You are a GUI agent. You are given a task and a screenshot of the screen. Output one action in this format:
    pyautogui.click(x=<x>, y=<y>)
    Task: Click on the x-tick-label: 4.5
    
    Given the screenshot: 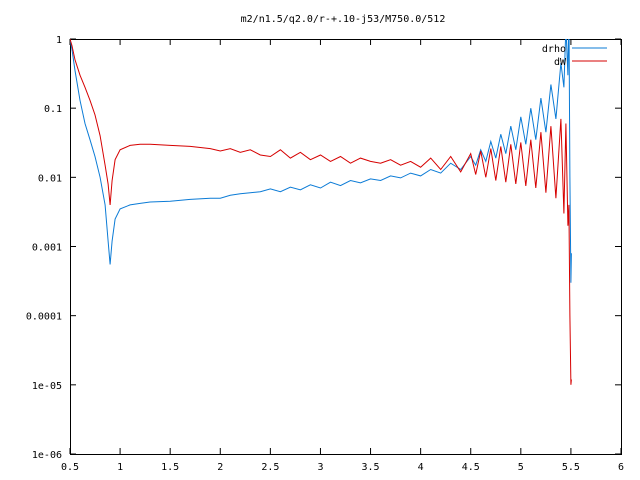 What is the action you would take?
    pyautogui.click(x=471, y=467)
    